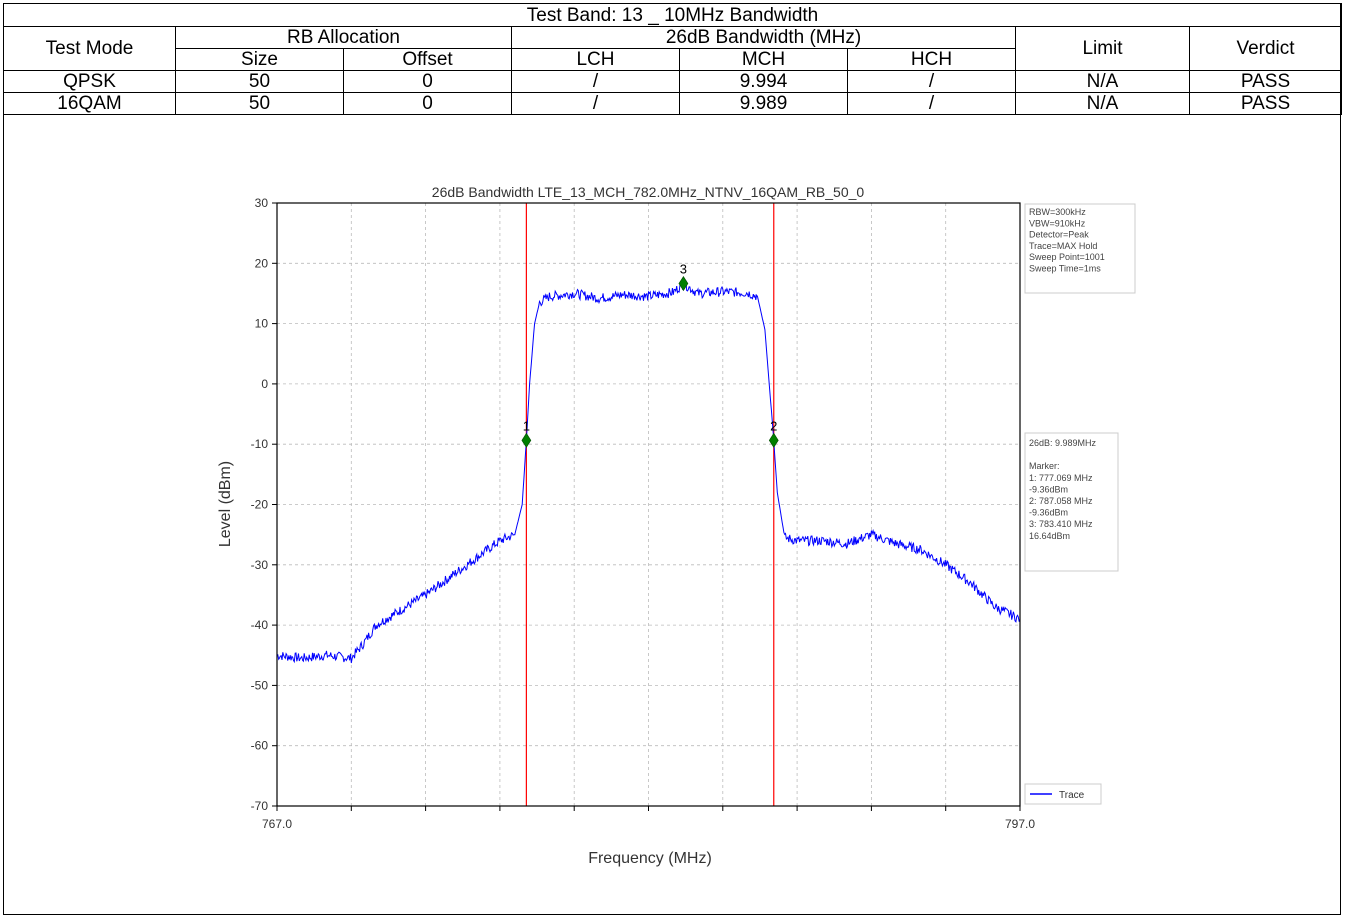  What do you see at coordinates (1049, 536) in the screenshot?
I see `marker-info-line: 16.64dBm` at bounding box center [1049, 536].